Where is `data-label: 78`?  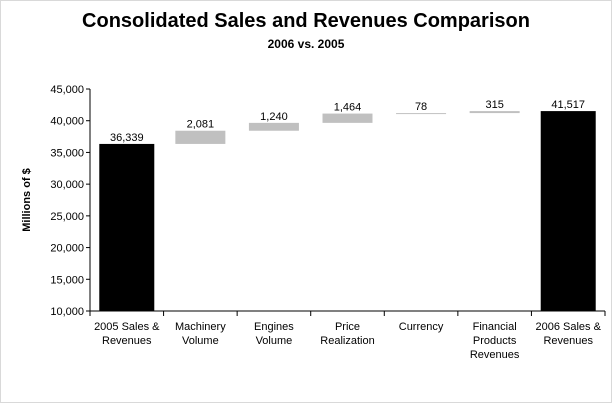 data-label: 78 is located at coordinates (421, 107).